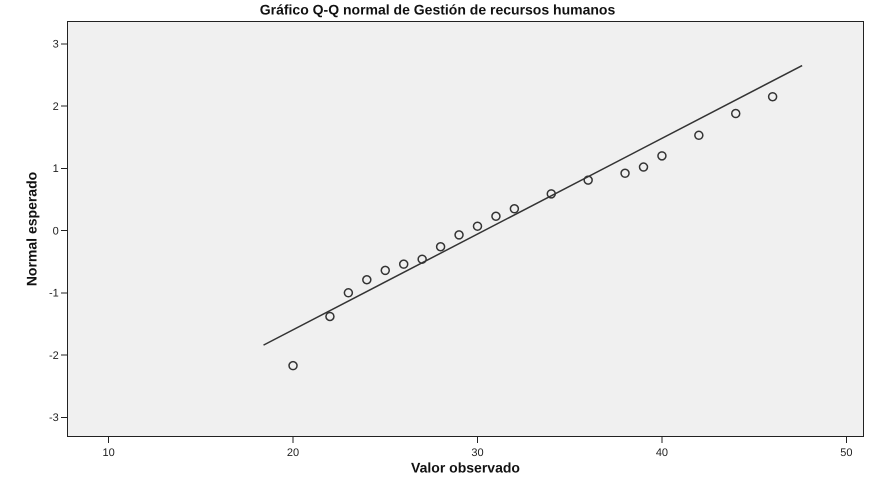 This screenshot has height=486, width=875. Describe the element at coordinates (55, 106) in the screenshot. I see `y-tick-label: 2` at that location.